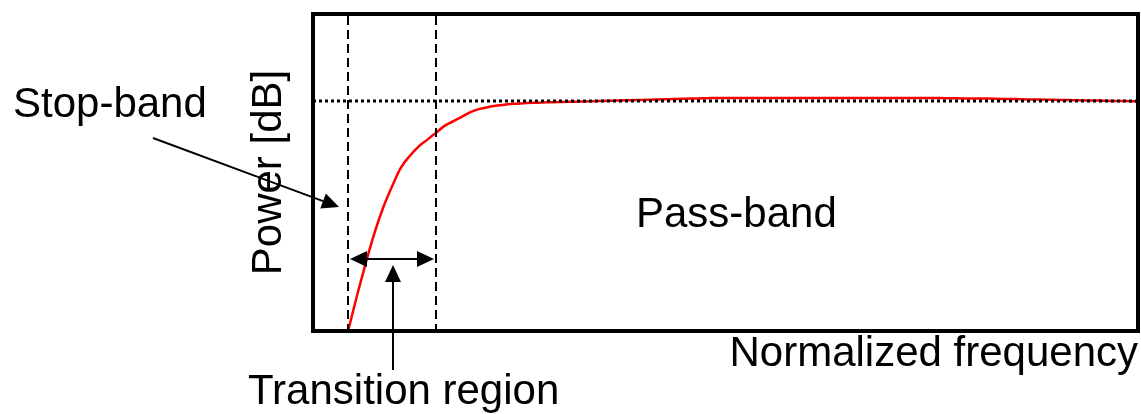  What do you see at coordinates (736, 212) in the screenshot?
I see `annotation: Pass-band` at bounding box center [736, 212].